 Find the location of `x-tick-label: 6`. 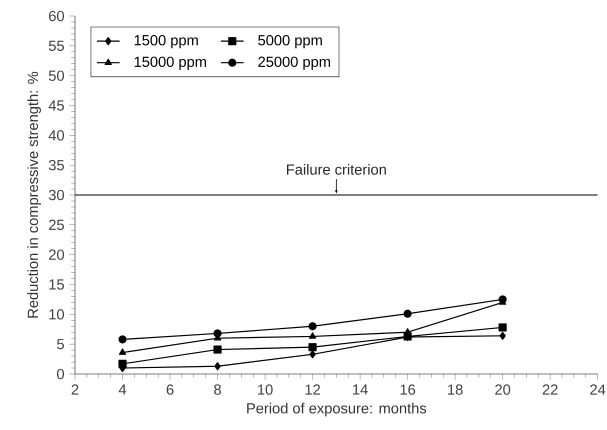

x-tick-label: 6 is located at coordinates (170, 389).